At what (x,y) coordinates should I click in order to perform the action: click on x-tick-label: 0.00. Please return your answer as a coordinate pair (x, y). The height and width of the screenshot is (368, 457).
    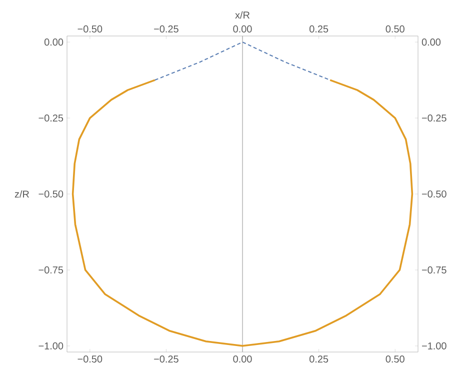
    Looking at the image, I should click on (242, 359).